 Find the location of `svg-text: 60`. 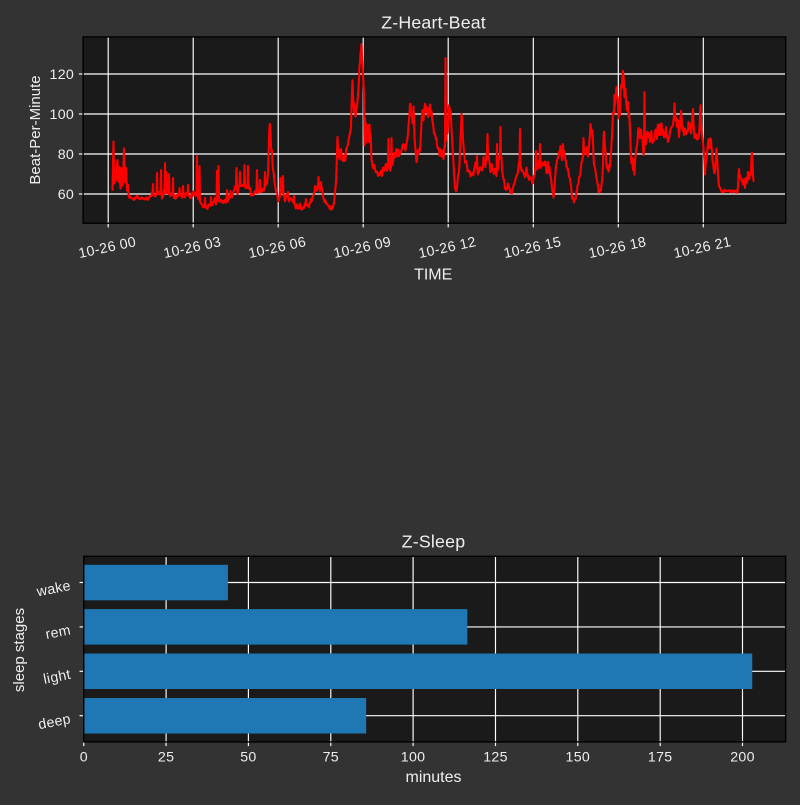

svg-text: 60 is located at coordinates (66, 195).